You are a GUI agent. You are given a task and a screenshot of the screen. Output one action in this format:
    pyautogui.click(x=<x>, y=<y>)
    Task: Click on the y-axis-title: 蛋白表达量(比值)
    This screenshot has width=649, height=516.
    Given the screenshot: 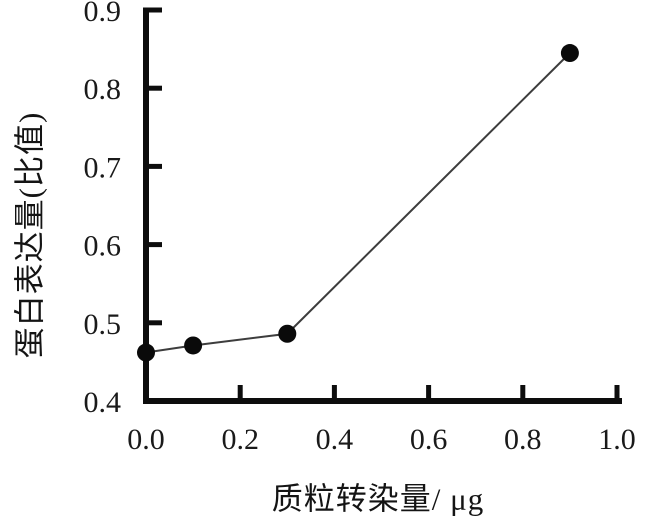 What is the action you would take?
    pyautogui.click(x=30, y=235)
    